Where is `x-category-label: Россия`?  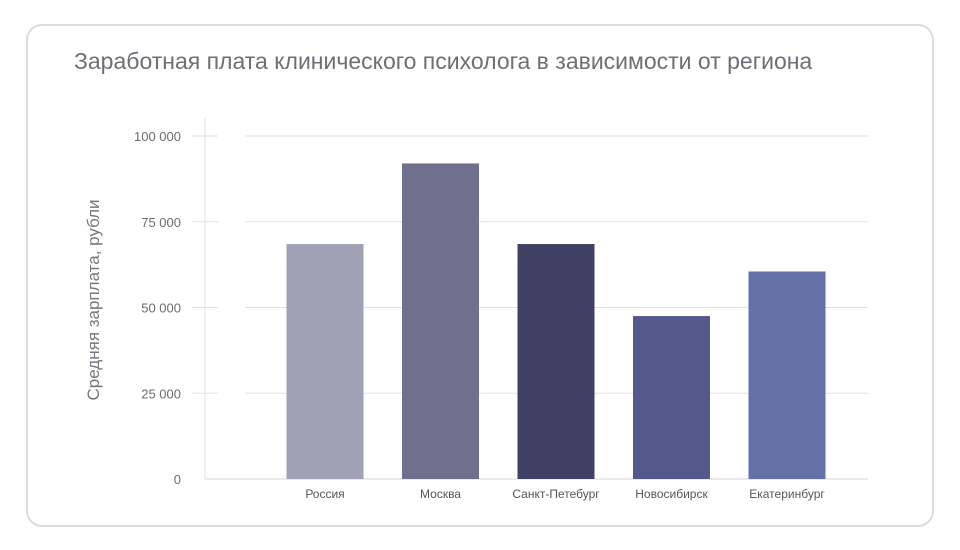 x-category-label: Россия is located at coordinates (324, 494).